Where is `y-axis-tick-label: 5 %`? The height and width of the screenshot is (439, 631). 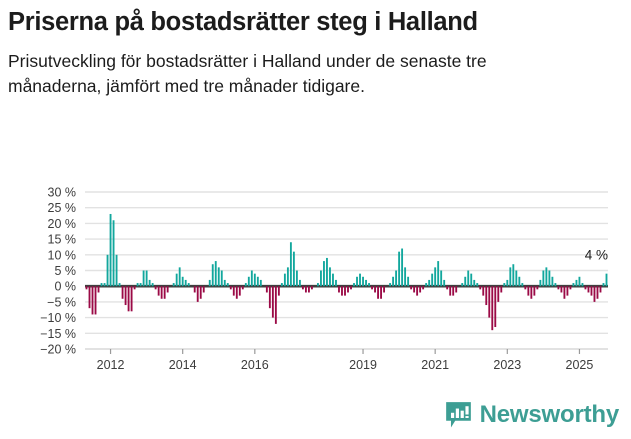
y-axis-tick-label: 5 % is located at coordinates (65, 271).